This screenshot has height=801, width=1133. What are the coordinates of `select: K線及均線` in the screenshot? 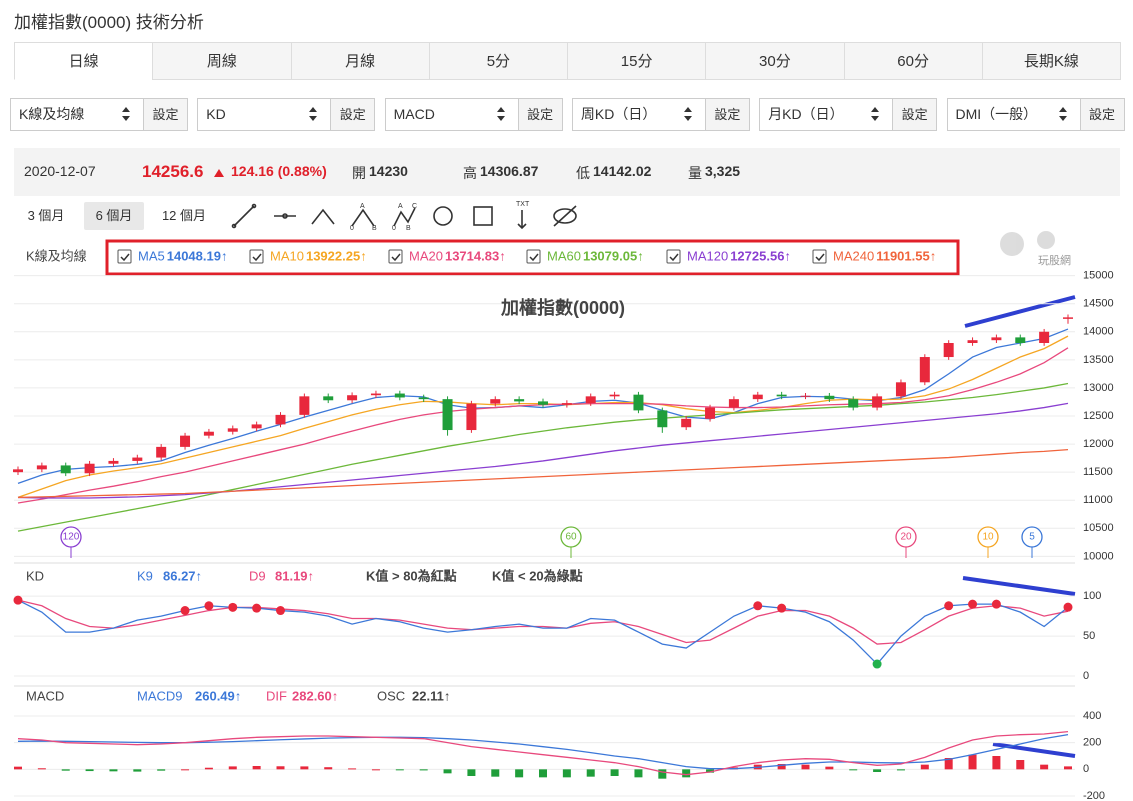 It's located at (77, 114).